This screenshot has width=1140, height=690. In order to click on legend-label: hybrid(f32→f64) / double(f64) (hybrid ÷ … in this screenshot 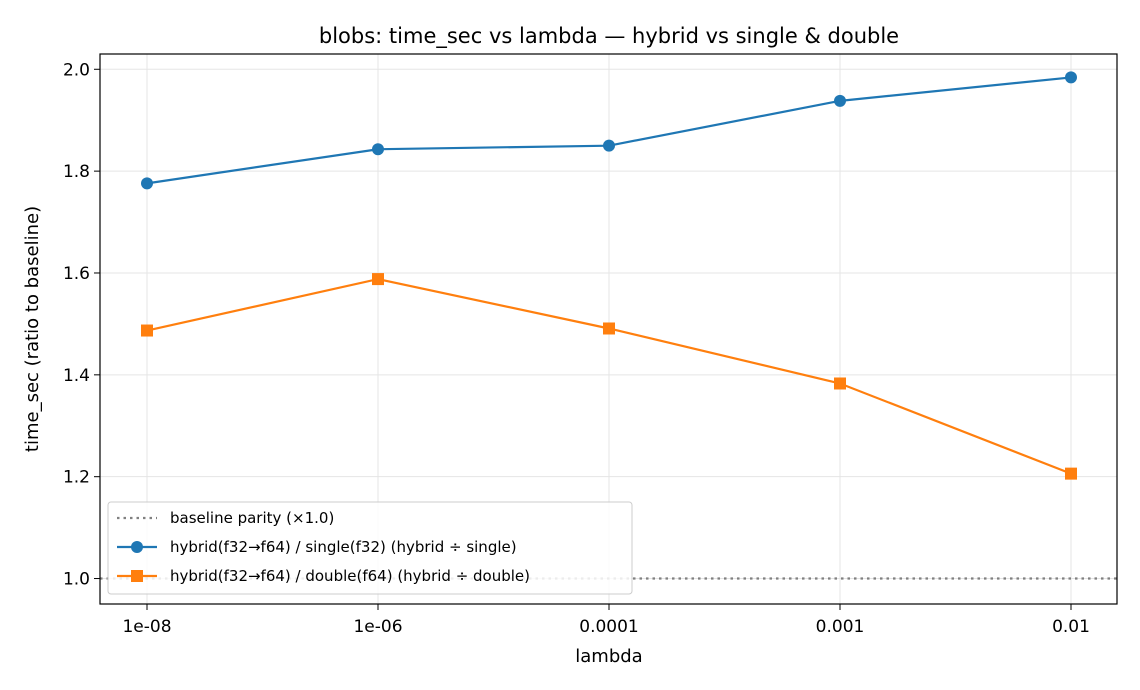, I will do `click(350, 576)`.